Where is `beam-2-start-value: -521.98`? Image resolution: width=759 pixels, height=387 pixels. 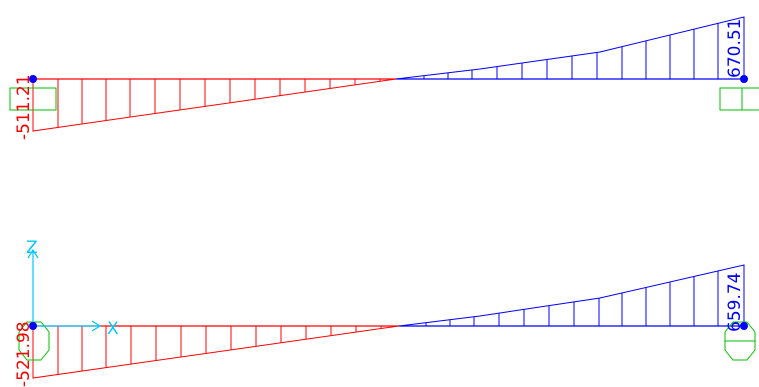 beam-2-start-value: -521.98 is located at coordinates (24, 354).